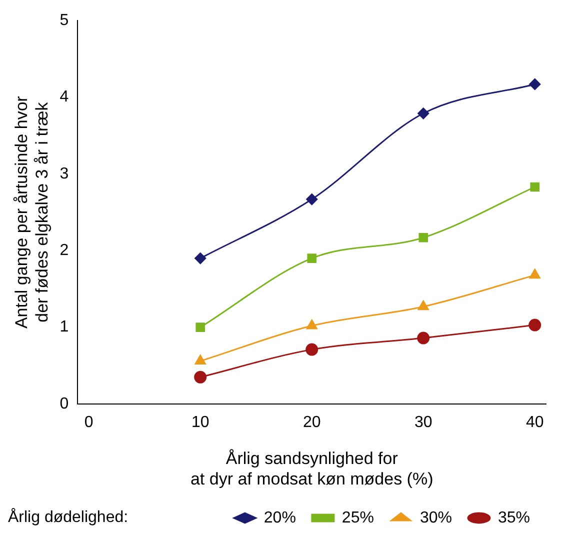  Describe the element at coordinates (68, 518) in the screenshot. I see `legend-title: Årlig dødelighed:` at that location.